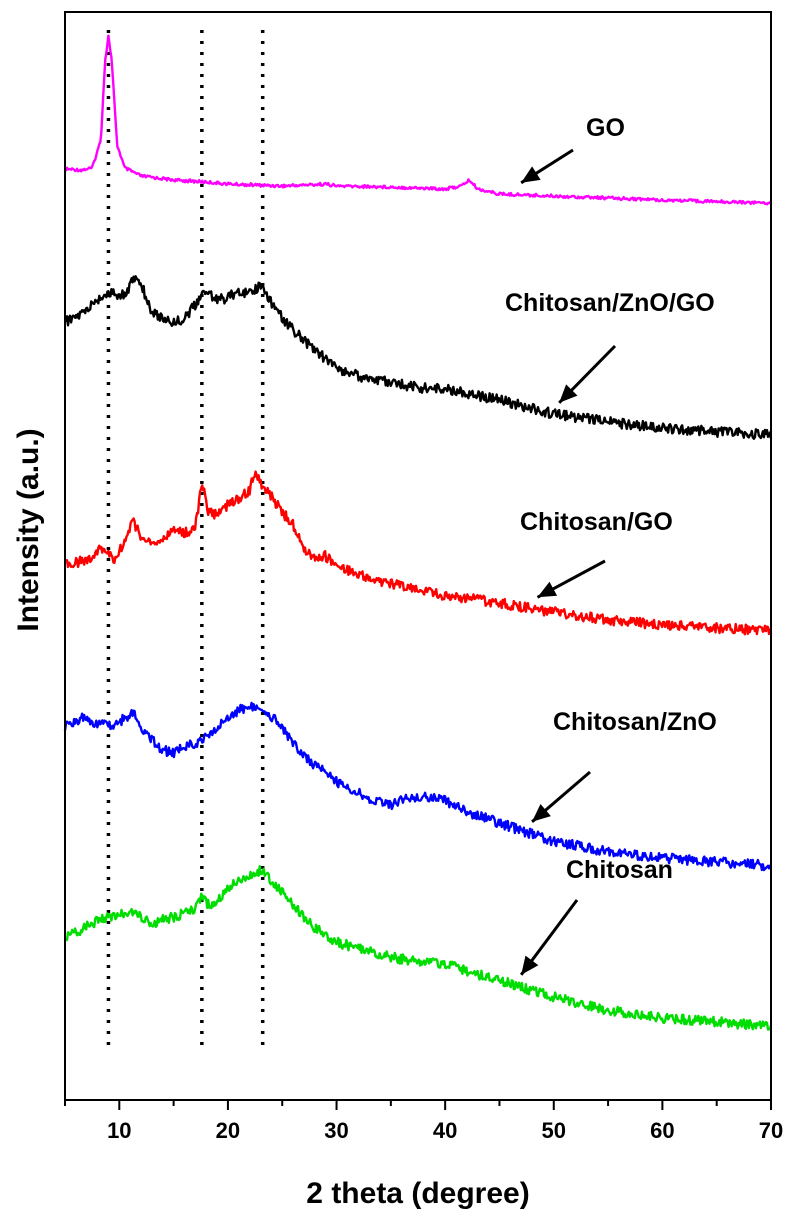 The image size is (800, 1218). Describe the element at coordinates (541, 813) in the screenshot. I see `arrow-head-chitosan-zno` at that location.